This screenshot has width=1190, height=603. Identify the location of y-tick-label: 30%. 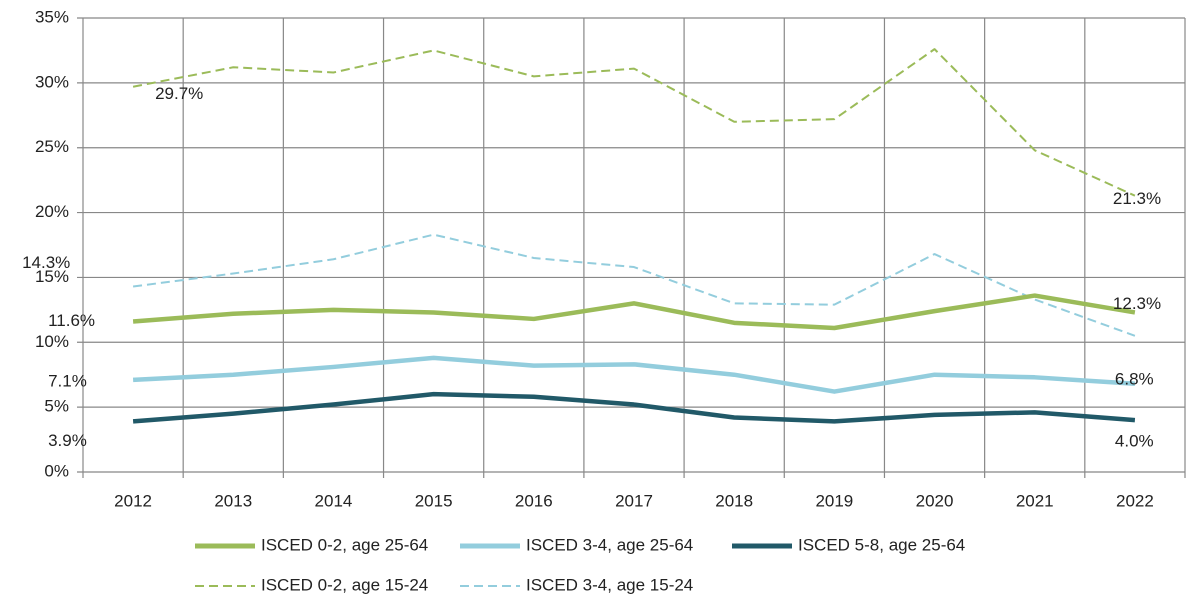
(52, 81).